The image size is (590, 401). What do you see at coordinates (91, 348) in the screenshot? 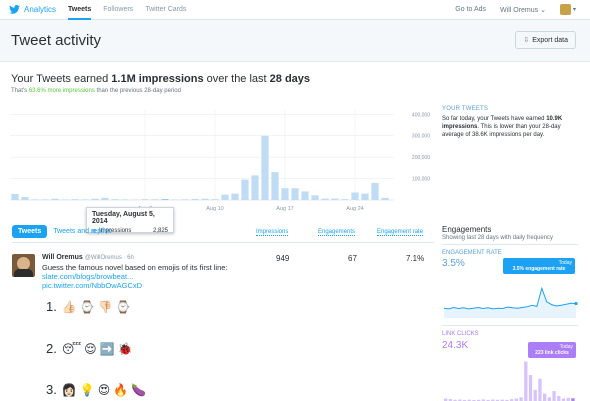
I see `emoji-line-2: 2. 😴 😌 ➡️ 🐞` at bounding box center [91, 348].